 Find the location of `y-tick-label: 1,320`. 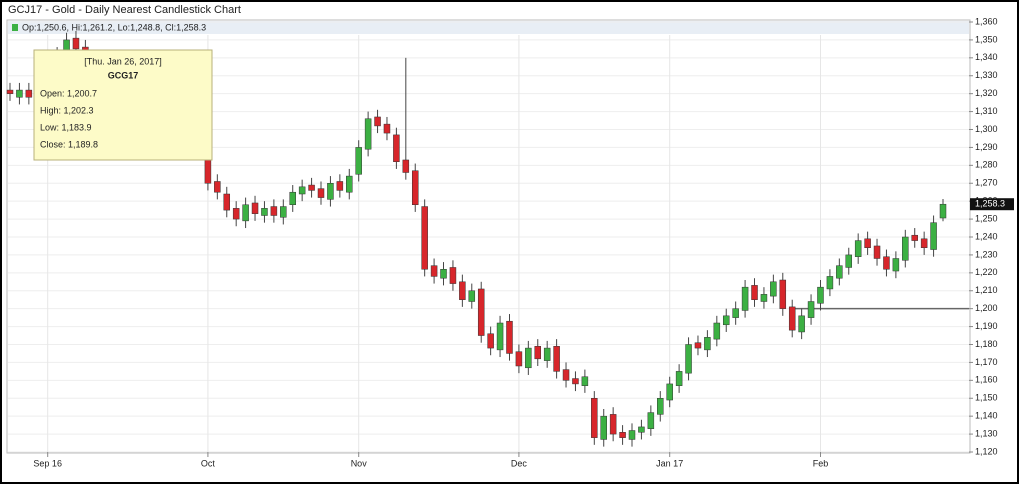

y-tick-label: 1,320 is located at coordinates (986, 93).